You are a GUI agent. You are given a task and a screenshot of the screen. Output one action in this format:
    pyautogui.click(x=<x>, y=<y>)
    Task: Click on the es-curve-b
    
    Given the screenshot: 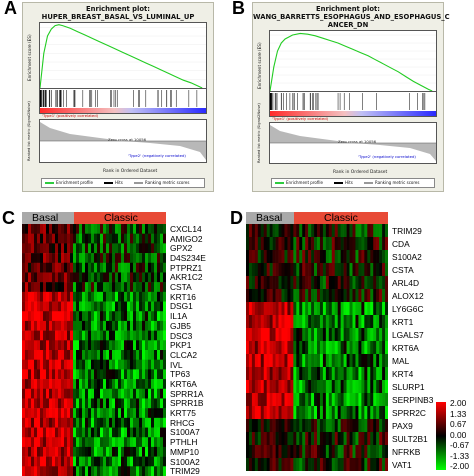 What is the action you would take?
    pyautogui.click(x=352, y=62)
    